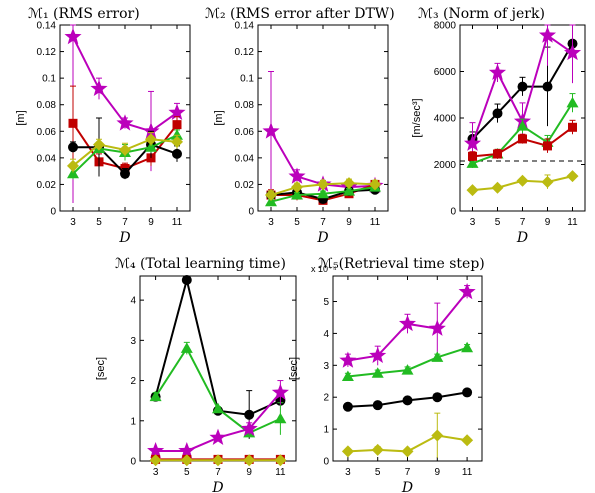  What do you see at coordinates (326, 398) in the screenshot?
I see `y-tick-label: 2` at bounding box center [326, 398].